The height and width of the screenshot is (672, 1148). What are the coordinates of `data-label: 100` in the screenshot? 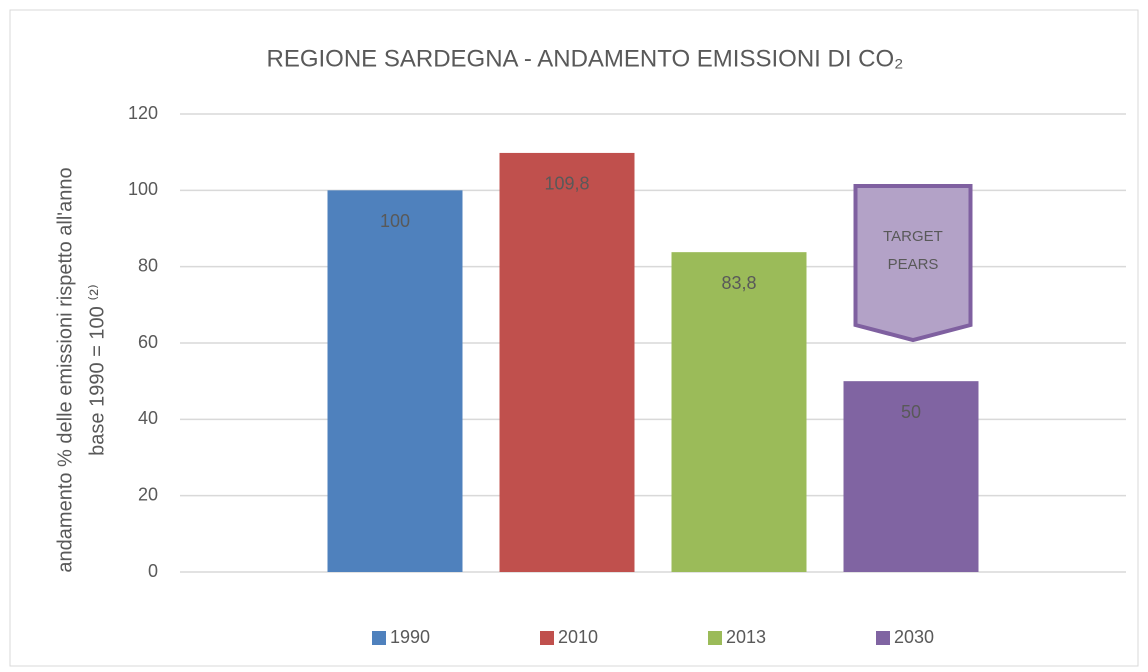 It's located at (395, 221).